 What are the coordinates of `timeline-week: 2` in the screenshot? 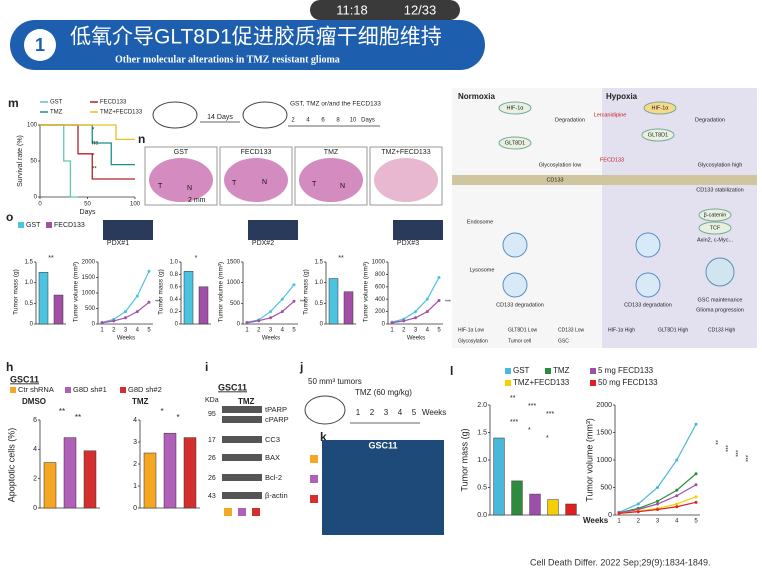 It's located at (372, 412).